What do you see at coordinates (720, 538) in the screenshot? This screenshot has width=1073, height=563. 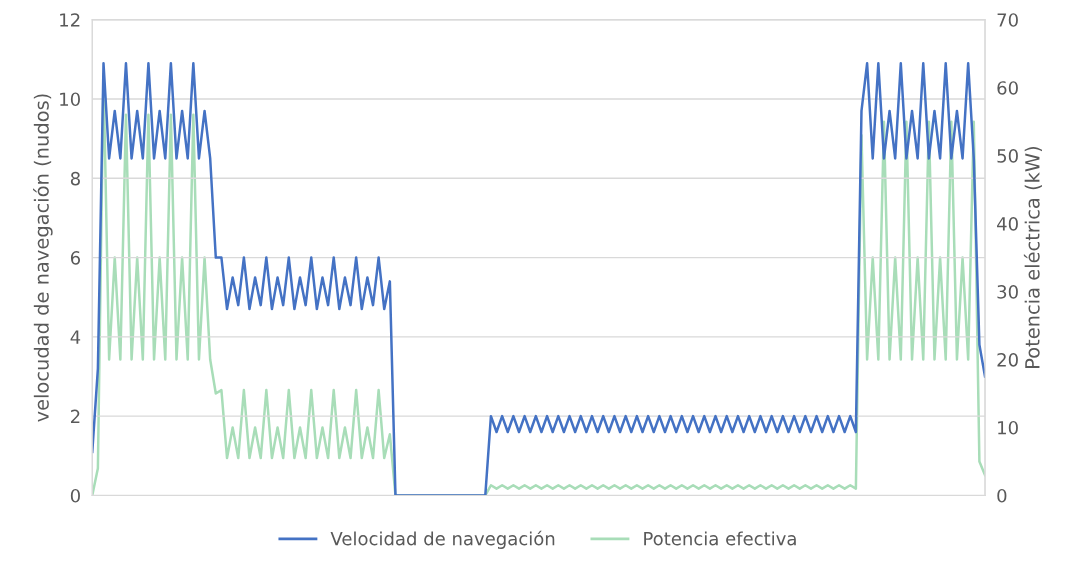 I see `legend-label: Potencia efectiva` at bounding box center [720, 538].